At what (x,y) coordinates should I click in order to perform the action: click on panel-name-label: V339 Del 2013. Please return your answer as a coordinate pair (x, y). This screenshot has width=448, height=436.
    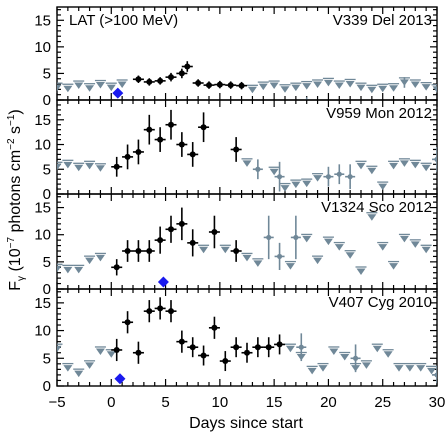
    Looking at the image, I should click on (382, 20).